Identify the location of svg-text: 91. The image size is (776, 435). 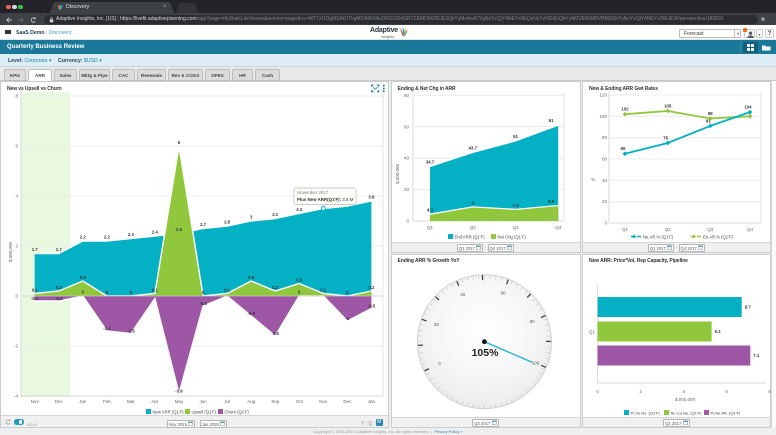
(708, 120).